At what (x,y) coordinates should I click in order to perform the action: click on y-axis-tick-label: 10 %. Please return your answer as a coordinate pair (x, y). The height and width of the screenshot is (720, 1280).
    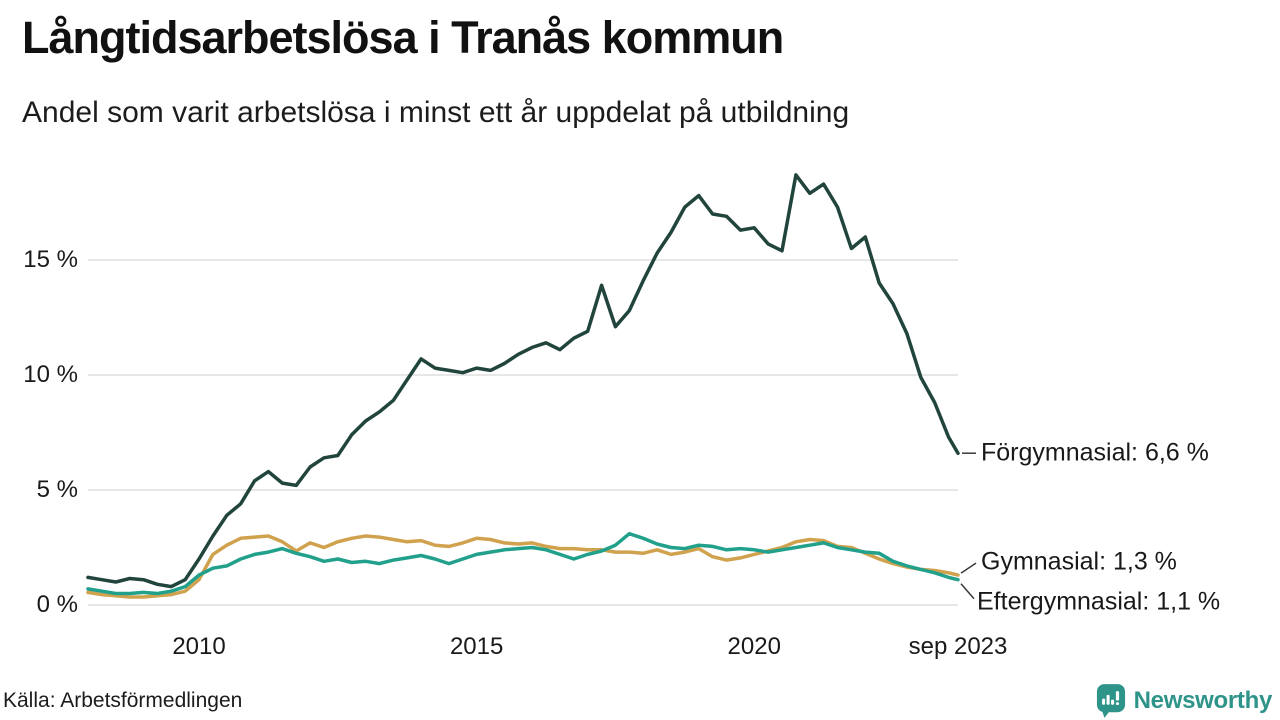
    Looking at the image, I should click on (50, 374).